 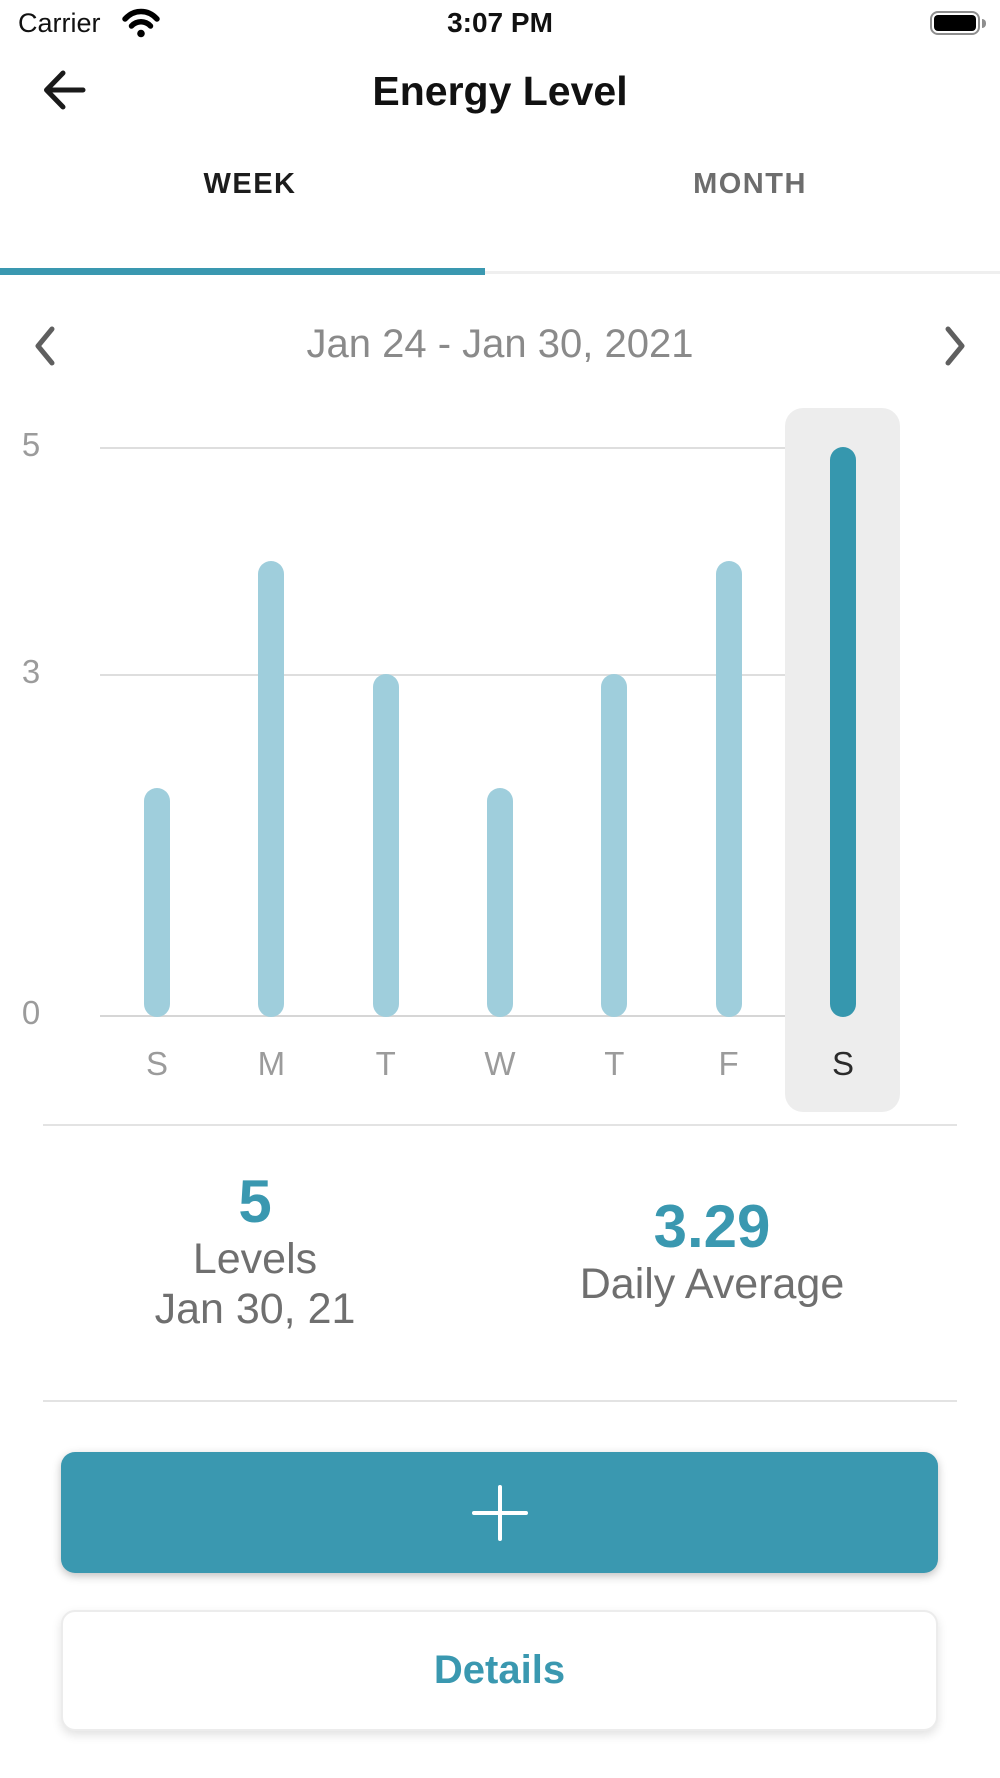 I want to click on add-entry-button, so click(x=499, y=1512).